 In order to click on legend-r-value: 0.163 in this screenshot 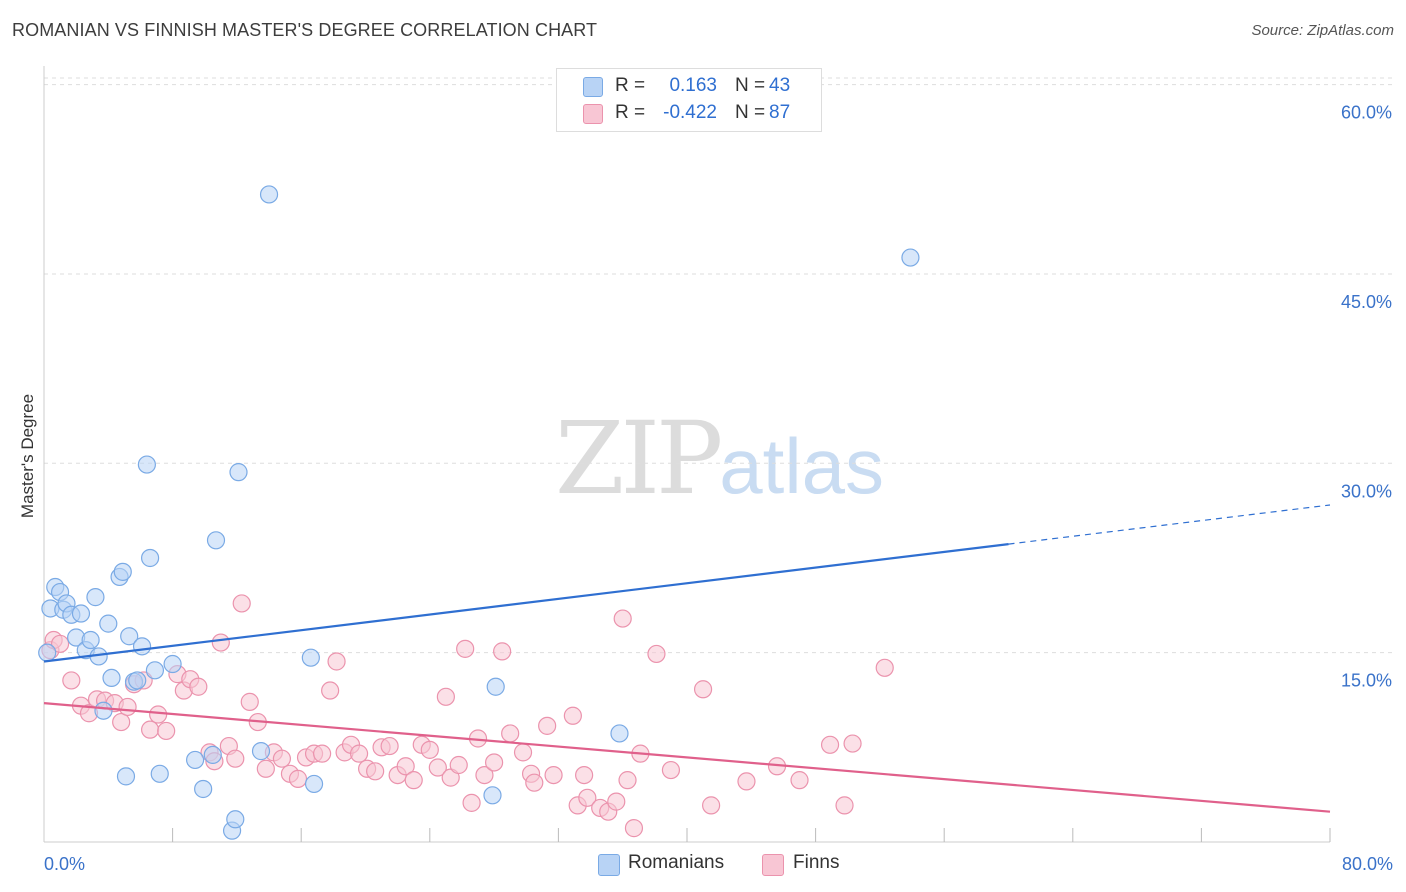, I will do `click(693, 85)`.